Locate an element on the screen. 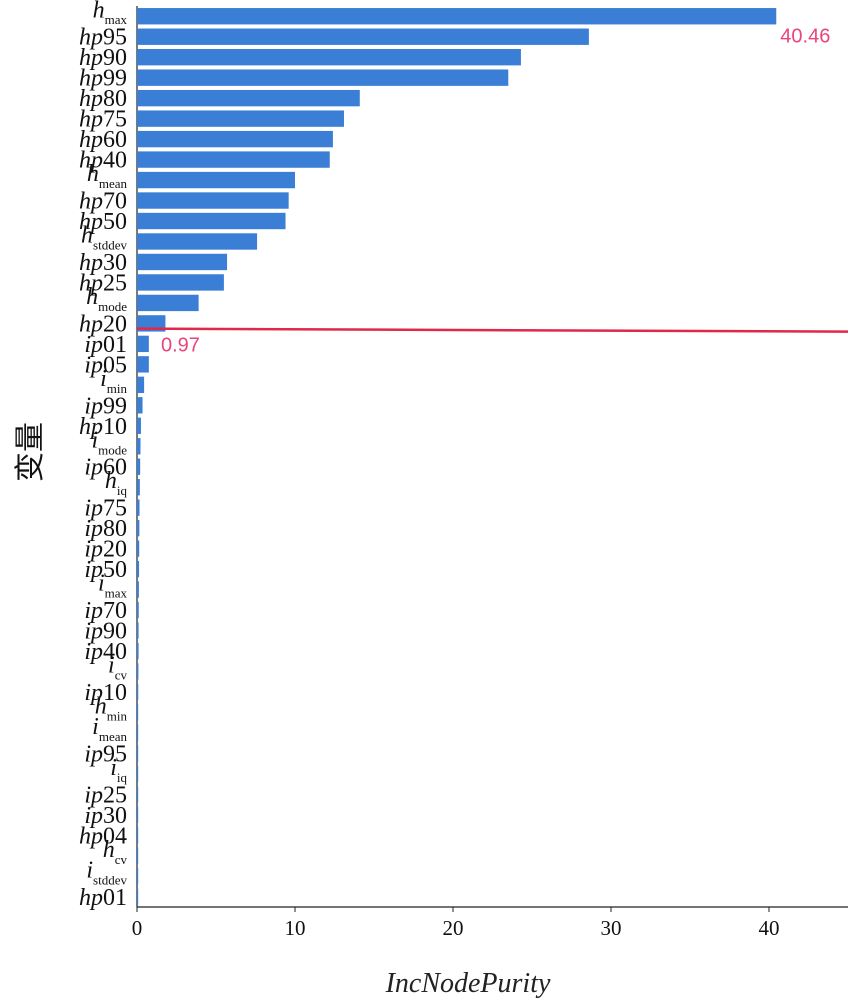  y-tick-label: hp01 is located at coordinates (103, 898).